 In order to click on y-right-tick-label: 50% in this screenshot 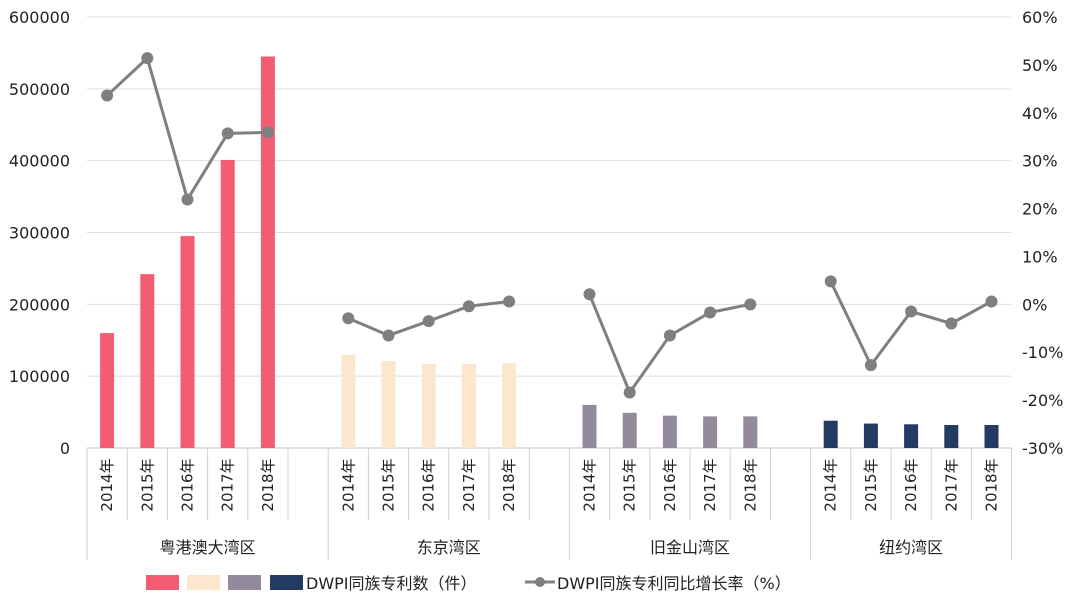, I will do `click(1040, 65)`.